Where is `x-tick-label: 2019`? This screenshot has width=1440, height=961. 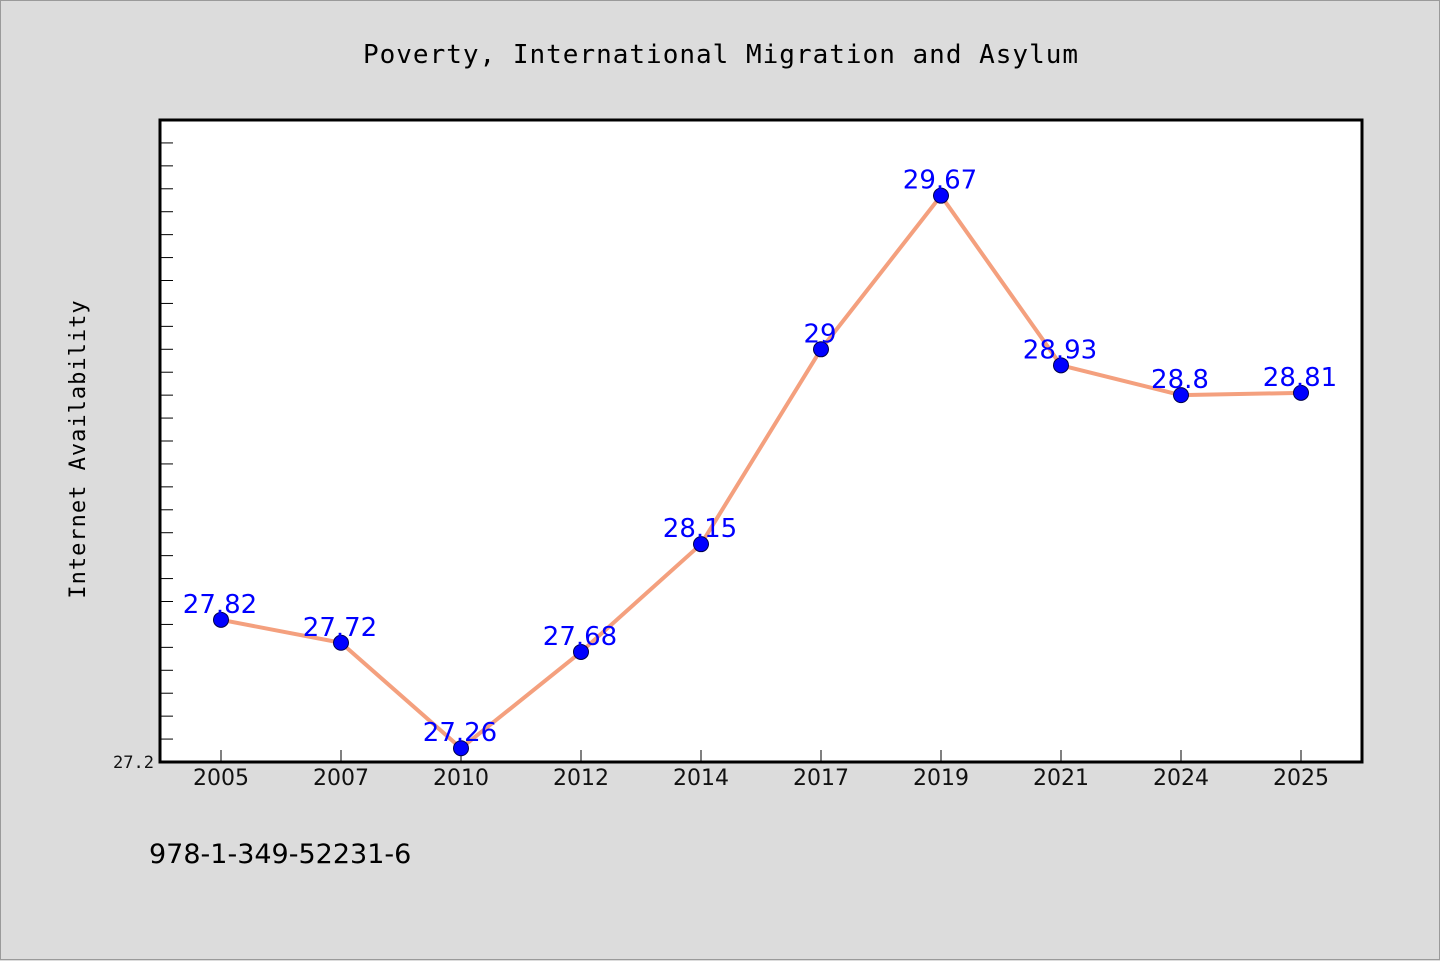
x-tick-label: 2019 is located at coordinates (941, 778).